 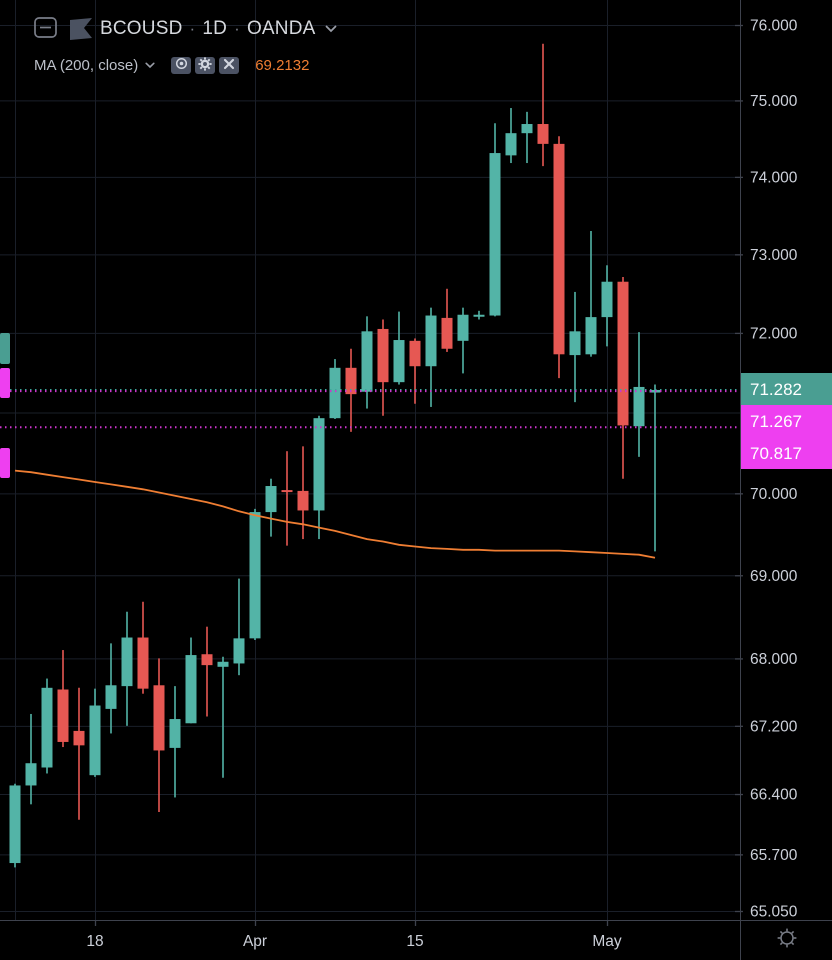 What do you see at coordinates (354, 935) in the screenshot?
I see `time-axis-labels: 18 Apr 15 May` at bounding box center [354, 935].